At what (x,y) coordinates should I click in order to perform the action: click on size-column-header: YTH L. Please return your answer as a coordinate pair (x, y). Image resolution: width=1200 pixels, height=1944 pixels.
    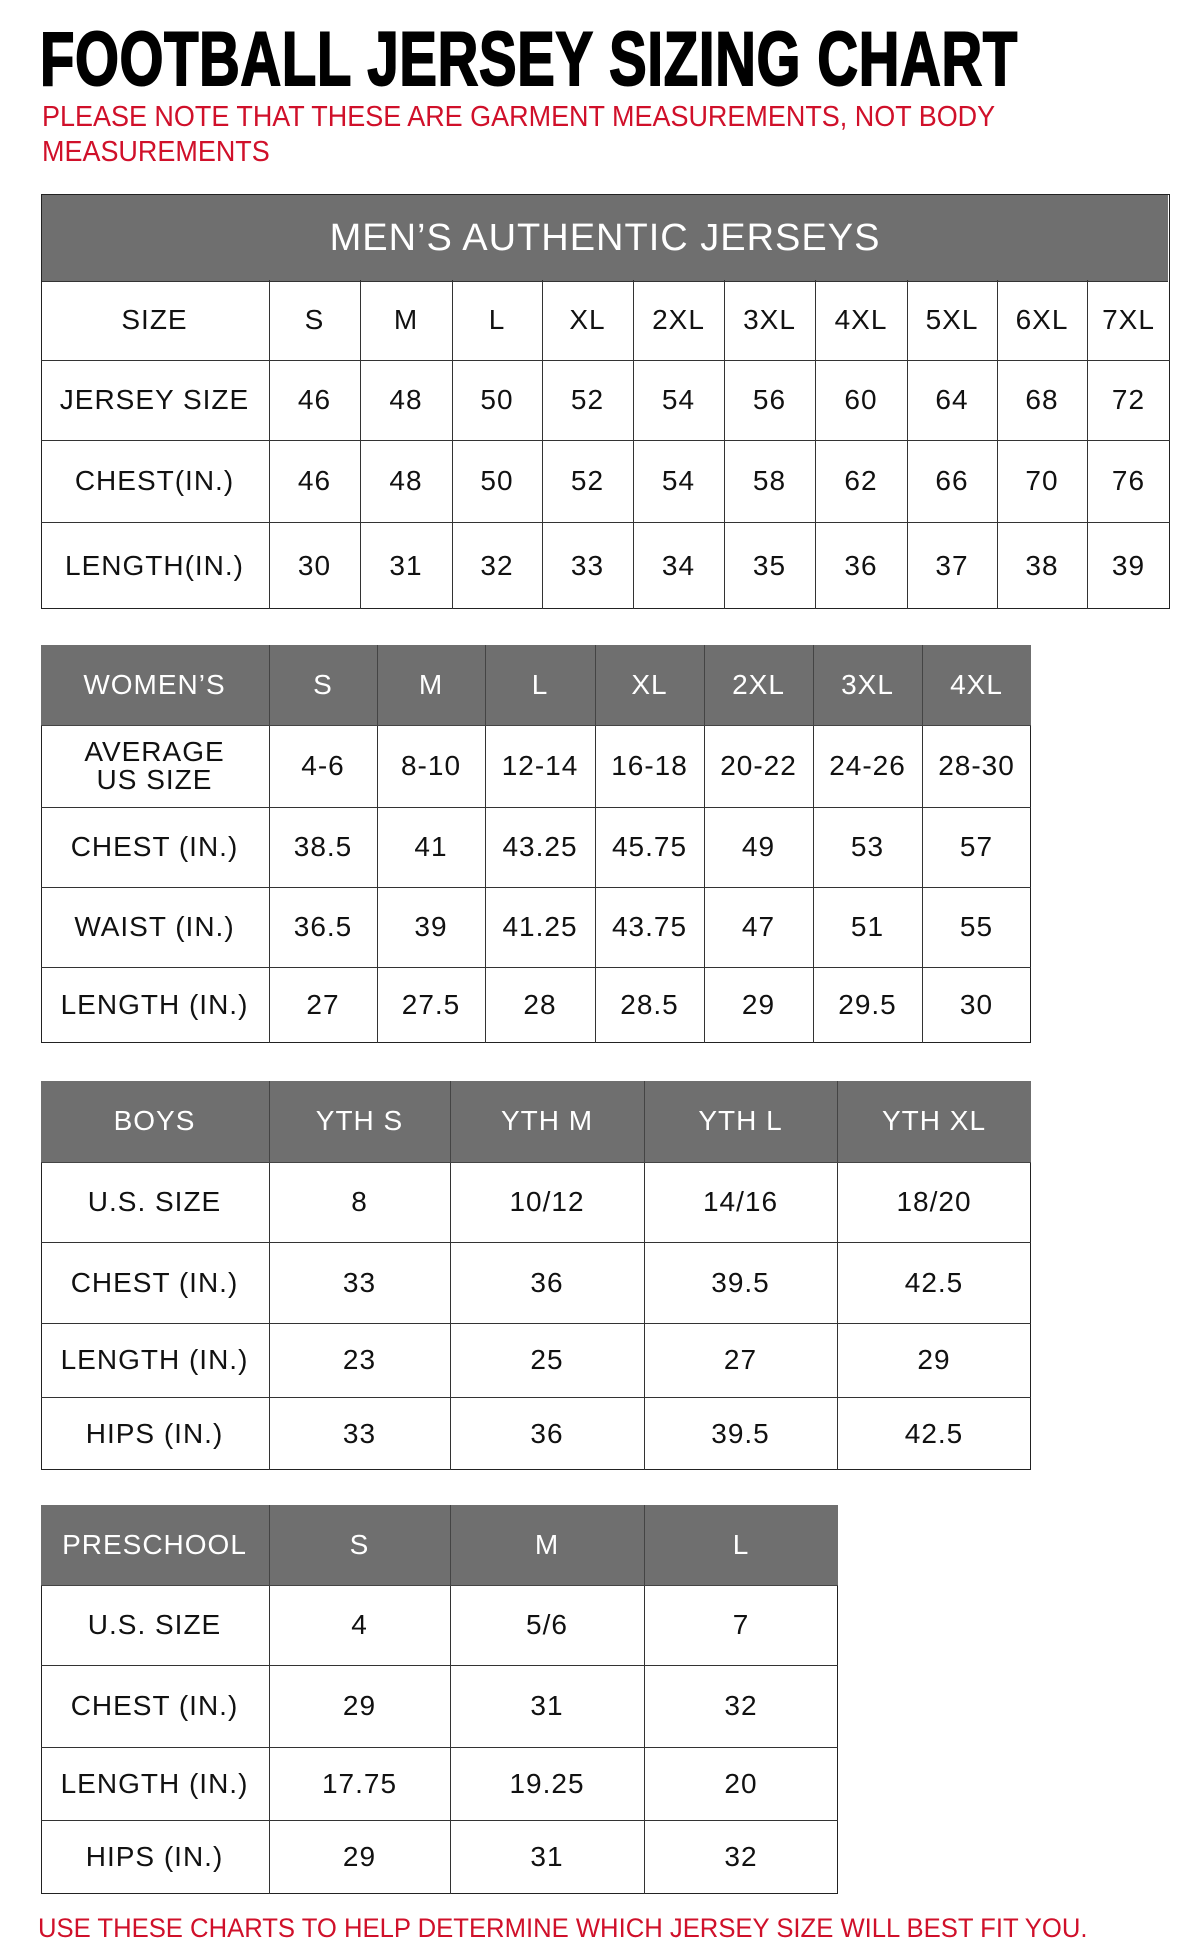
    Looking at the image, I should click on (741, 1121).